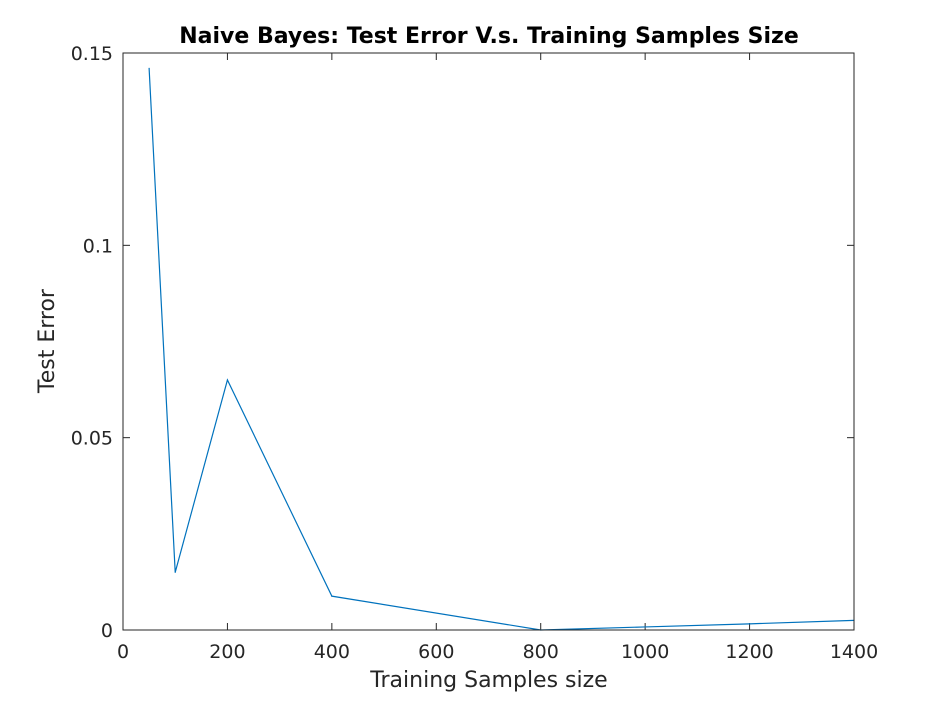 This screenshot has height=713, width=944. I want to click on x-tick-label: 600, so click(436, 652).